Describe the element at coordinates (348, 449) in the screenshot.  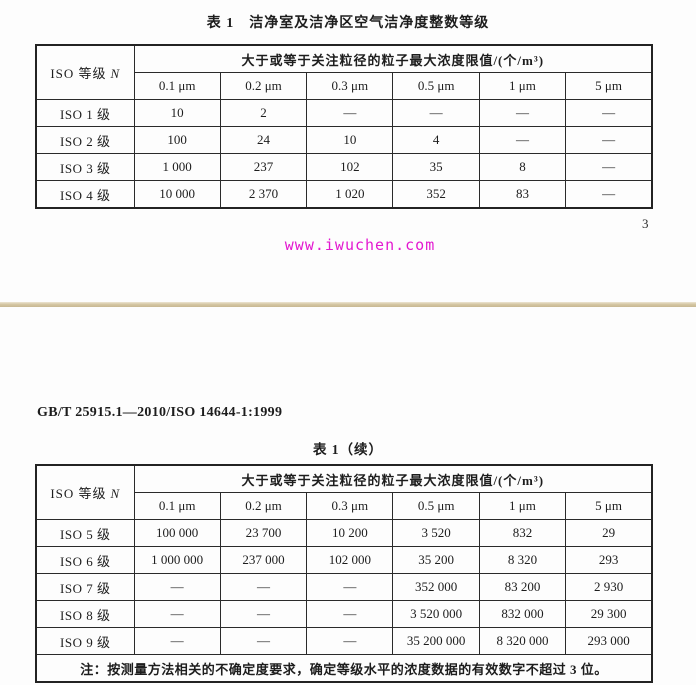
I see `table2-title: 表 1（续）` at that location.